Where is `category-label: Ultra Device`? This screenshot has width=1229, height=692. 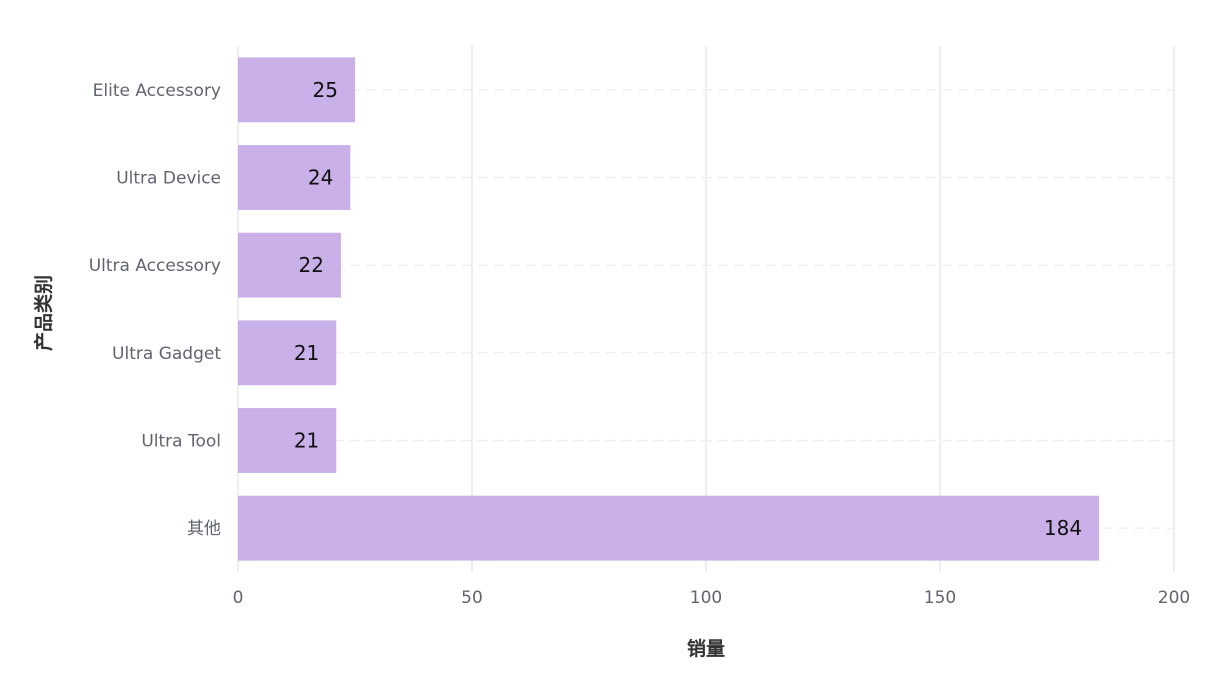
category-label: Ultra Device is located at coordinates (168, 179).